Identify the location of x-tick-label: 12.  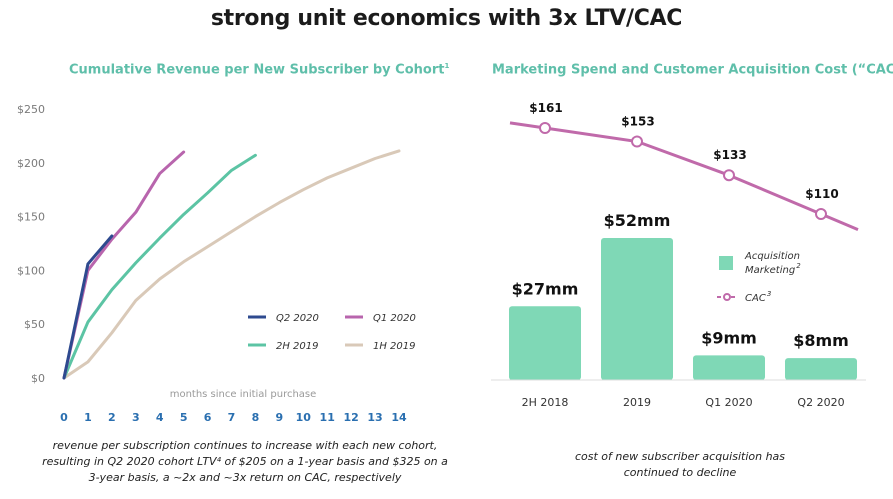
(350, 417).